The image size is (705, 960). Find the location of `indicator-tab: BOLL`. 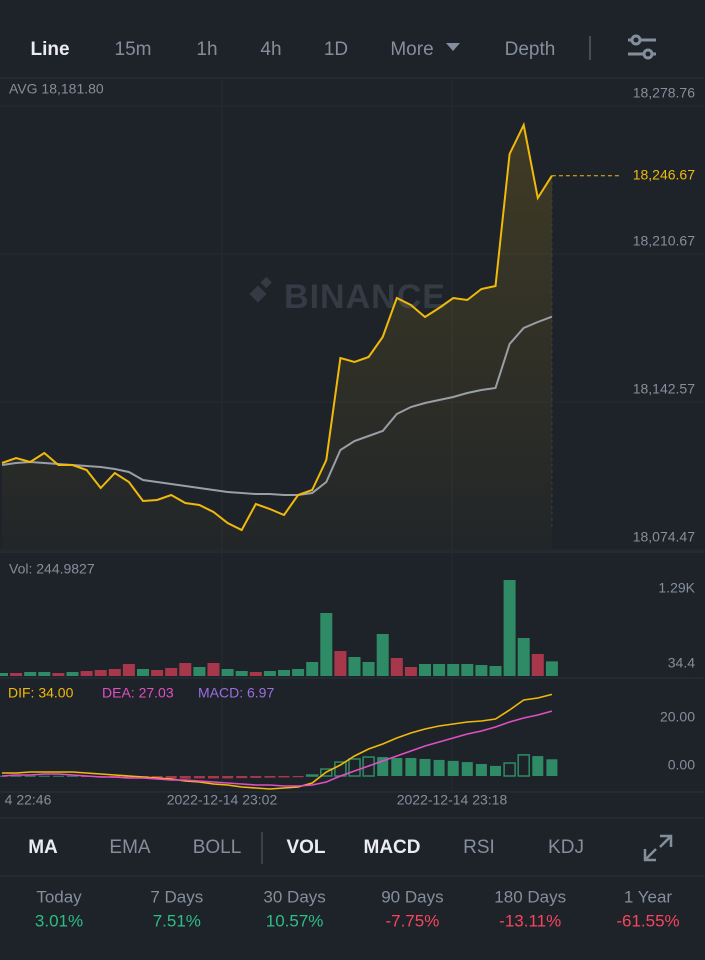

indicator-tab: BOLL is located at coordinates (217, 847).